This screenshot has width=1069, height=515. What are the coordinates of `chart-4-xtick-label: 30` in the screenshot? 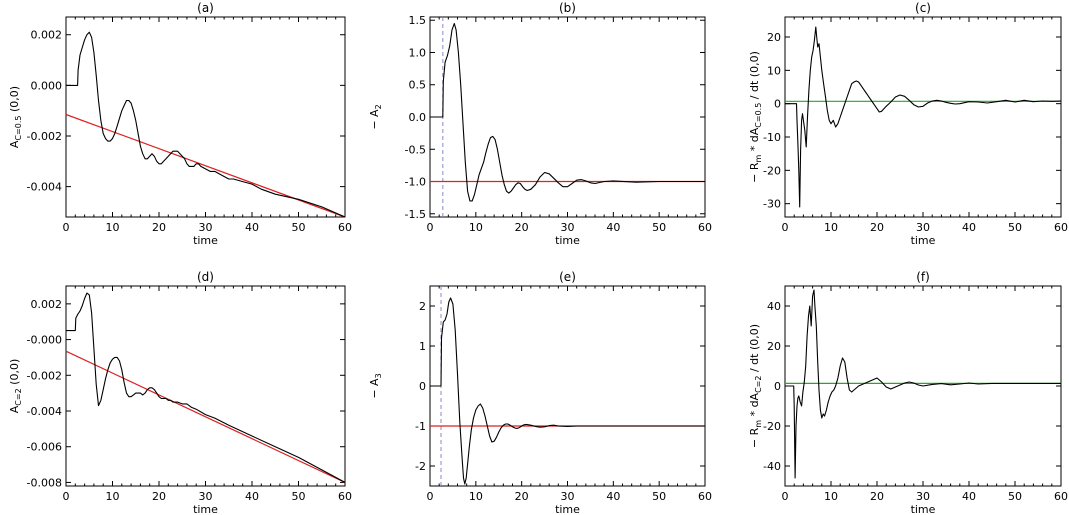 It's located at (568, 496).